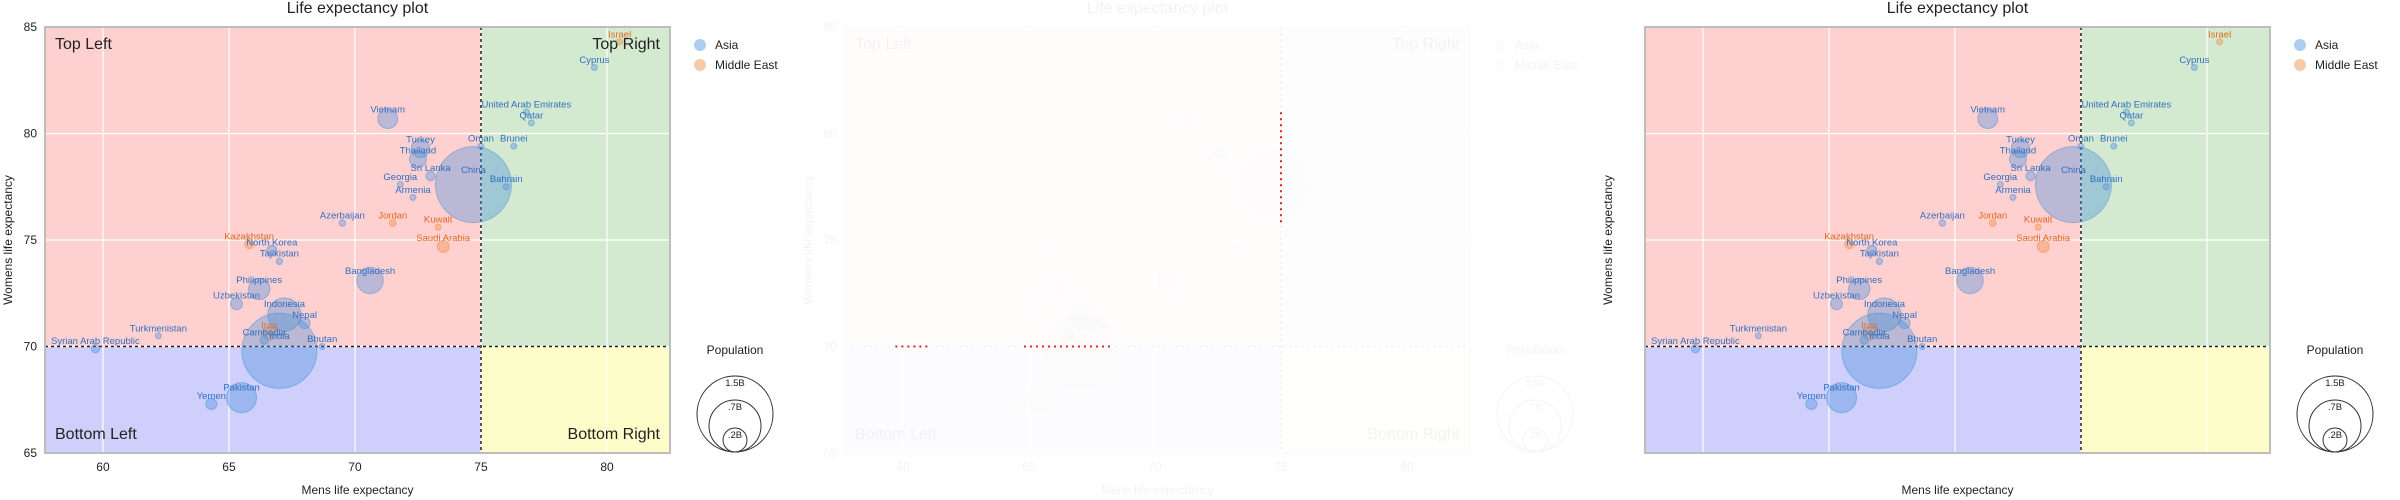  Describe the element at coordinates (392, 215) in the screenshot. I see `data-label: Jordan` at that location.